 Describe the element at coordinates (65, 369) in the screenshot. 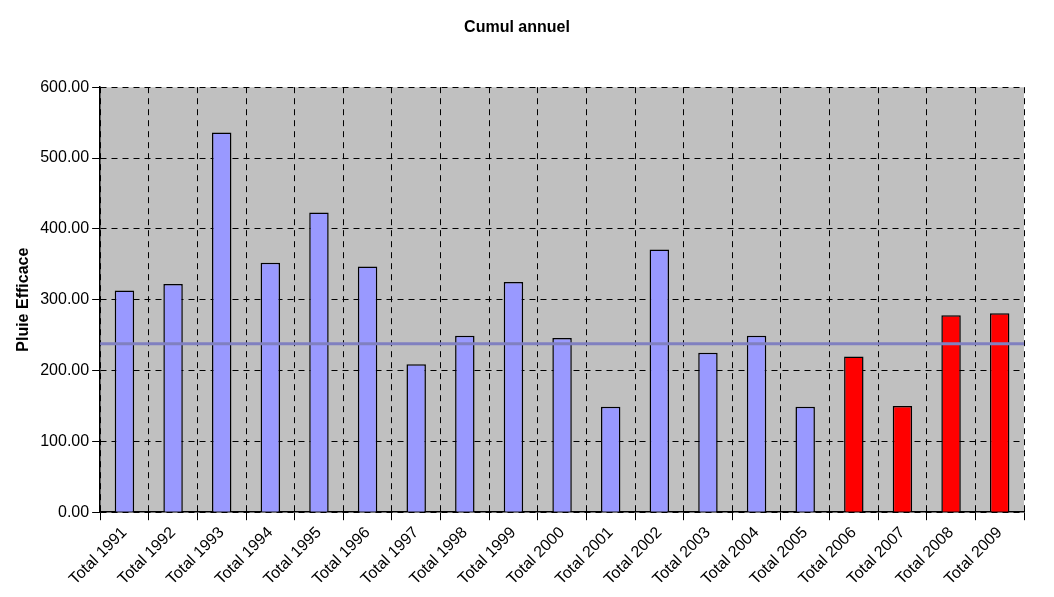

I see `y-tick-label: 200.00` at that location.